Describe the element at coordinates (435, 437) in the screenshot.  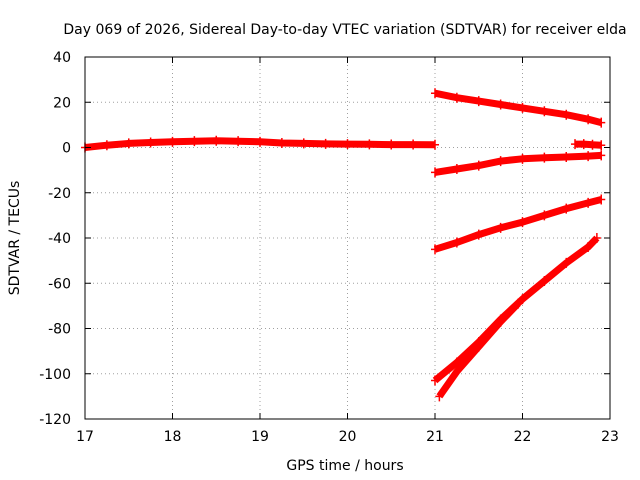
I see `x-tick-label: 21` at that location.